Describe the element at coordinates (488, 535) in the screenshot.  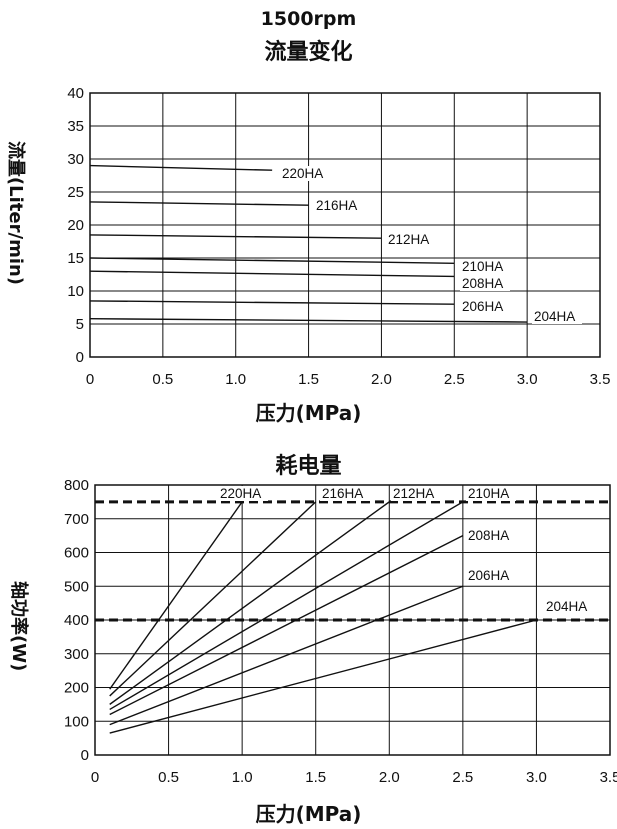
I see `chart2-series-label: 208HA` at that location.